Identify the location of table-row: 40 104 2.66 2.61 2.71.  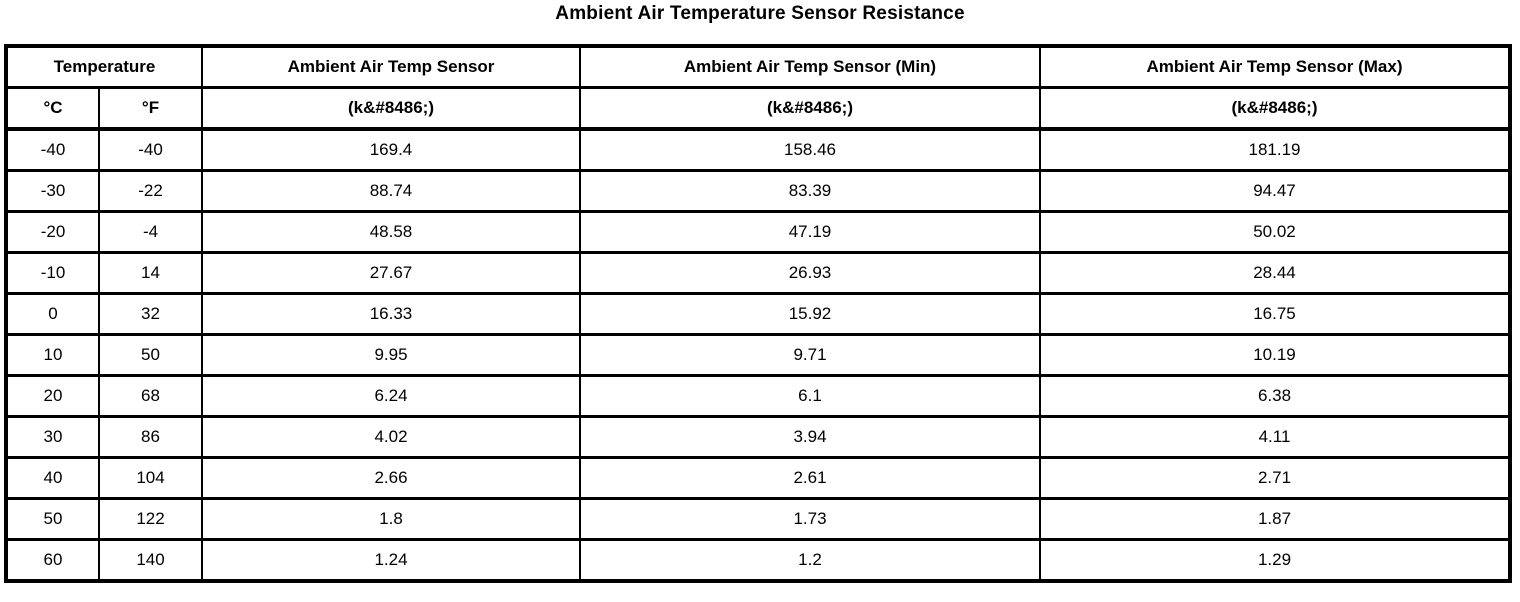
(758, 478).